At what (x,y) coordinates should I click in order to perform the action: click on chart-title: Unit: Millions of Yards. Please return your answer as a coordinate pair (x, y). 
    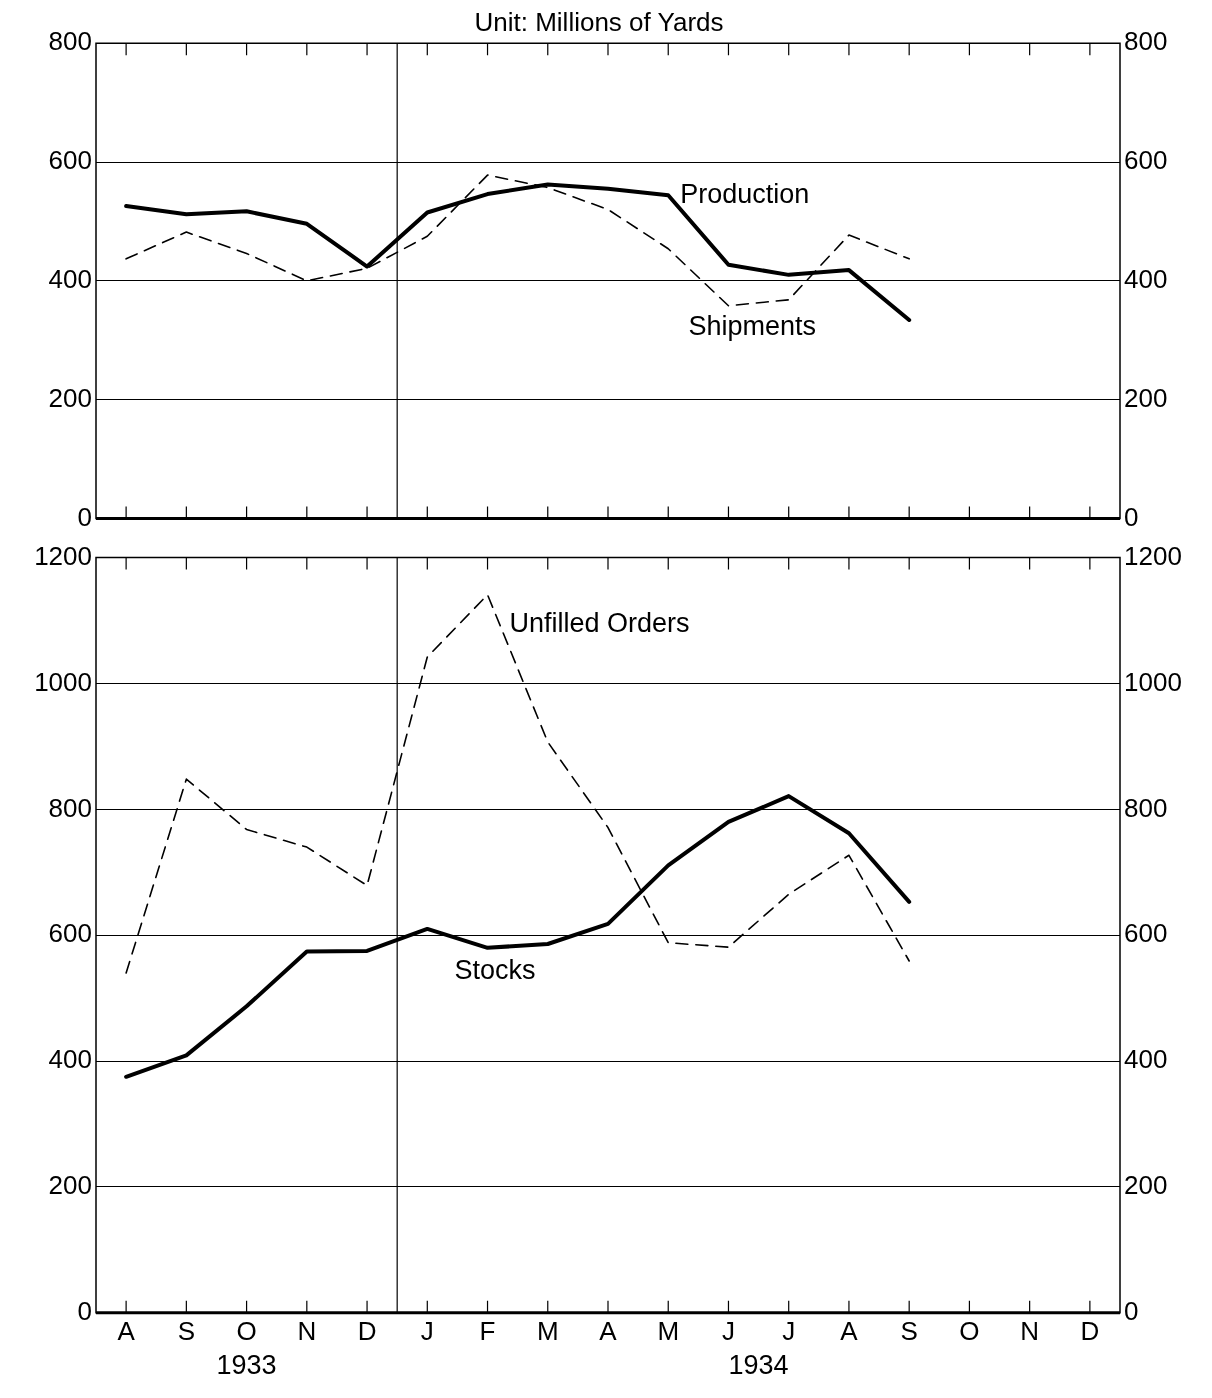
    Looking at the image, I should click on (599, 21).